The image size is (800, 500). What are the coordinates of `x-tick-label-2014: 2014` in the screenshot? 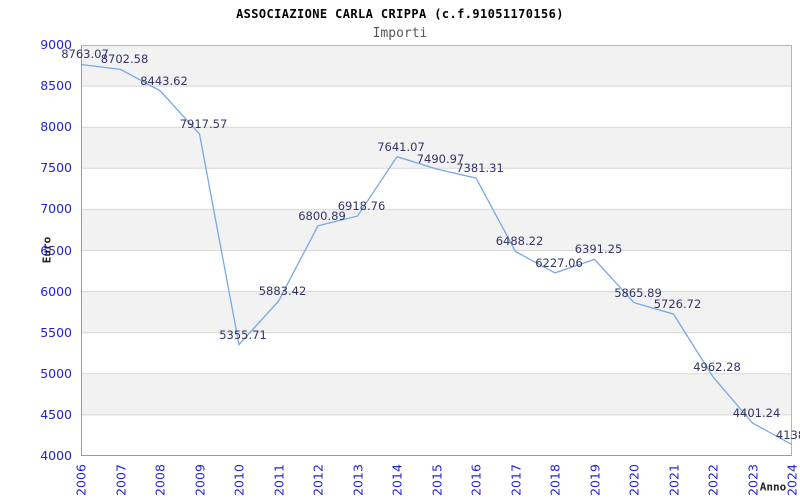 It's located at (397, 480).